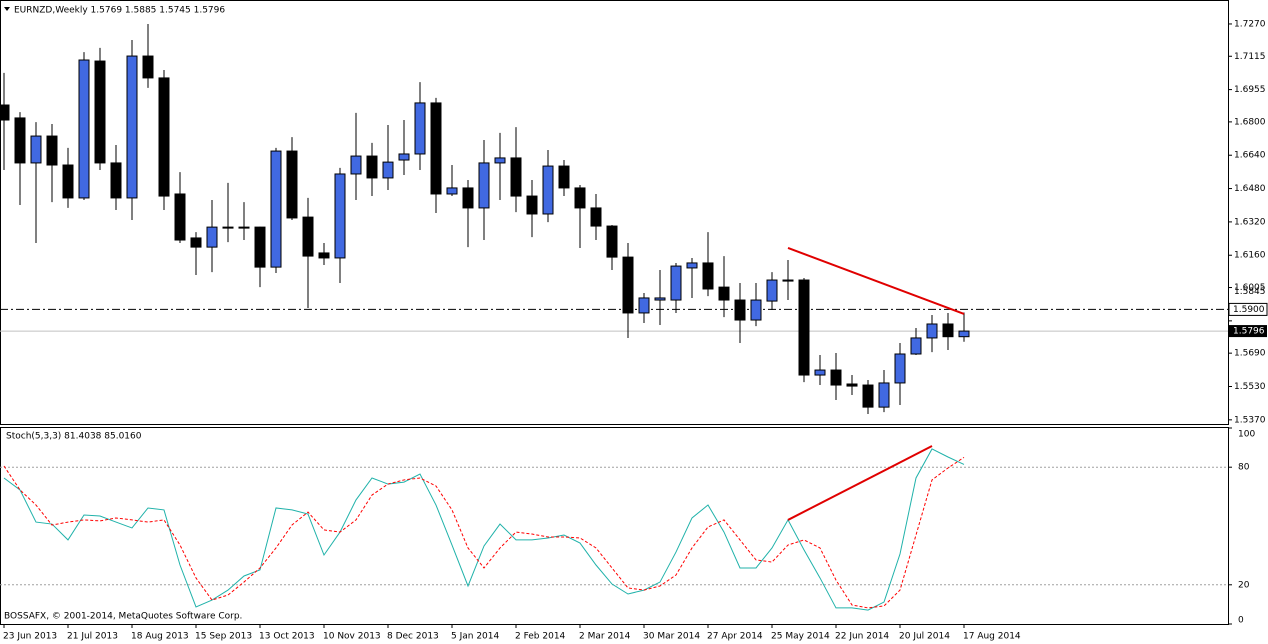 This screenshot has height=644, width=1268. What do you see at coordinates (74, 437) in the screenshot?
I see `indicator-title: Stoch(5,3,3) 81.4038 85.0160` at bounding box center [74, 437].